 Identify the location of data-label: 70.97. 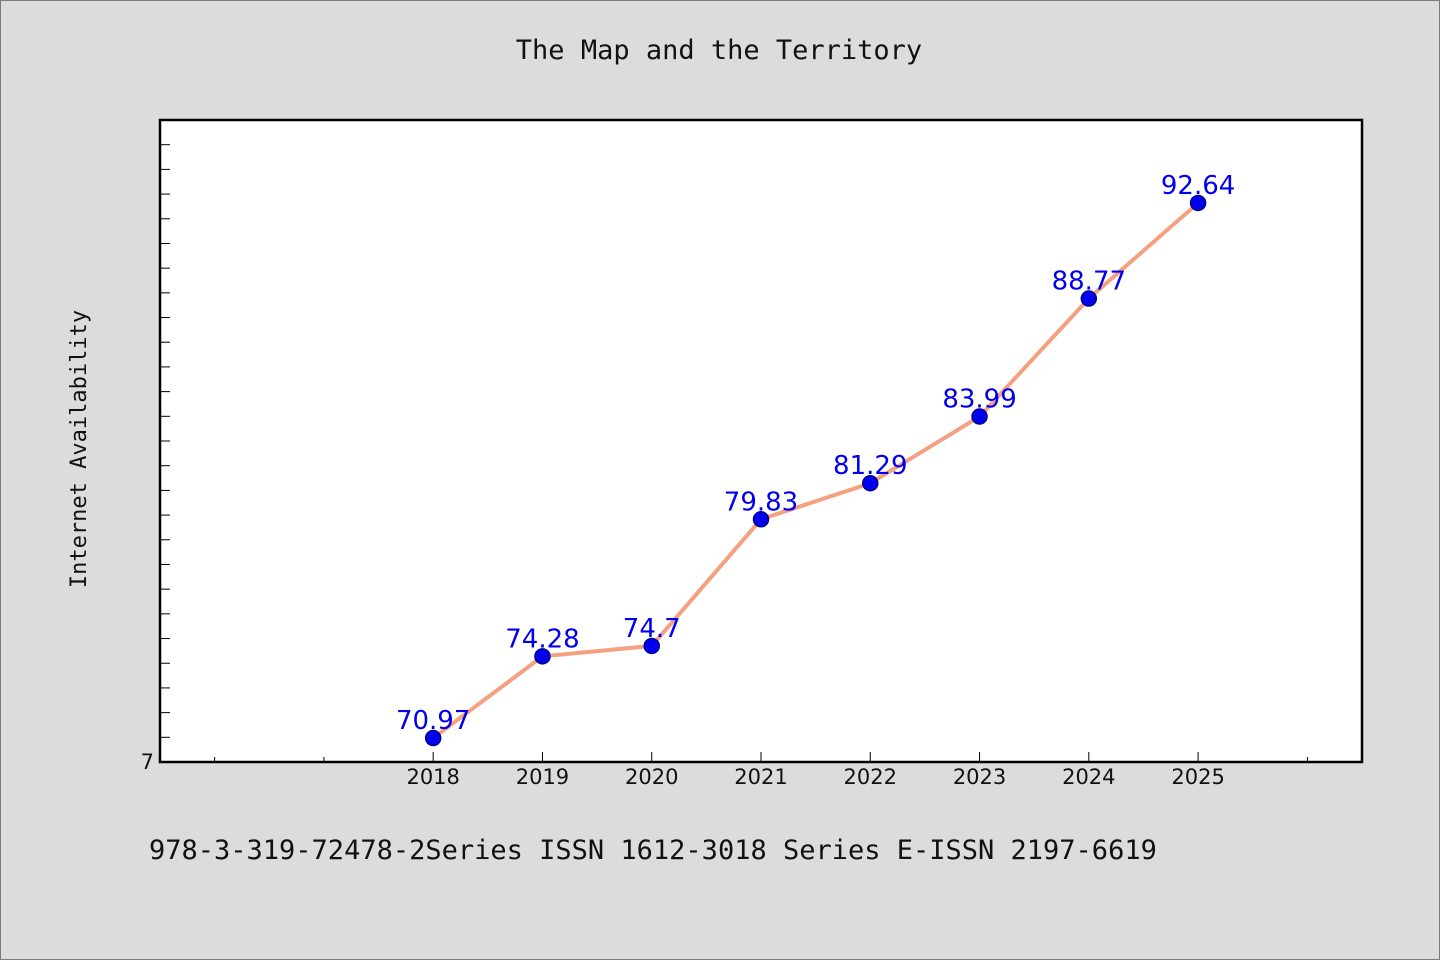
(433, 721).